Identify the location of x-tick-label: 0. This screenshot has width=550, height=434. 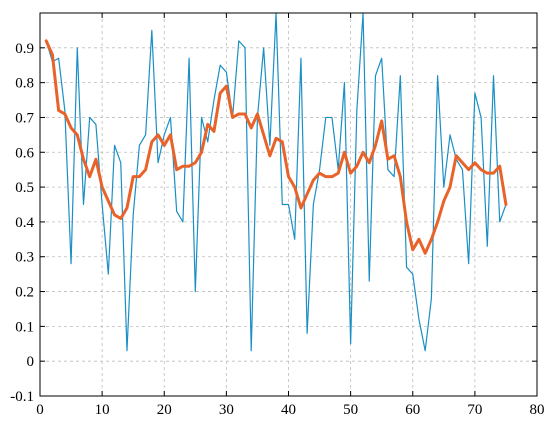
(40, 410).